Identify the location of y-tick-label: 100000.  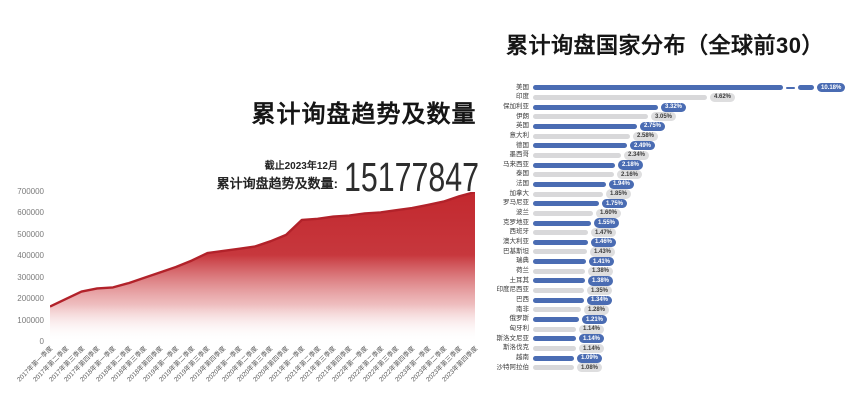
(30, 320).